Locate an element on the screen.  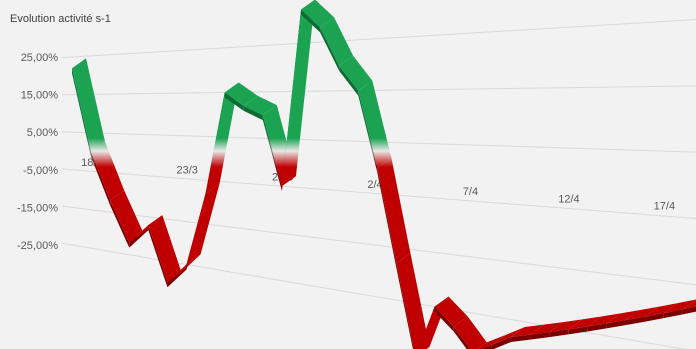
chart-title: Evolution activité s-1 is located at coordinates (60, 19).